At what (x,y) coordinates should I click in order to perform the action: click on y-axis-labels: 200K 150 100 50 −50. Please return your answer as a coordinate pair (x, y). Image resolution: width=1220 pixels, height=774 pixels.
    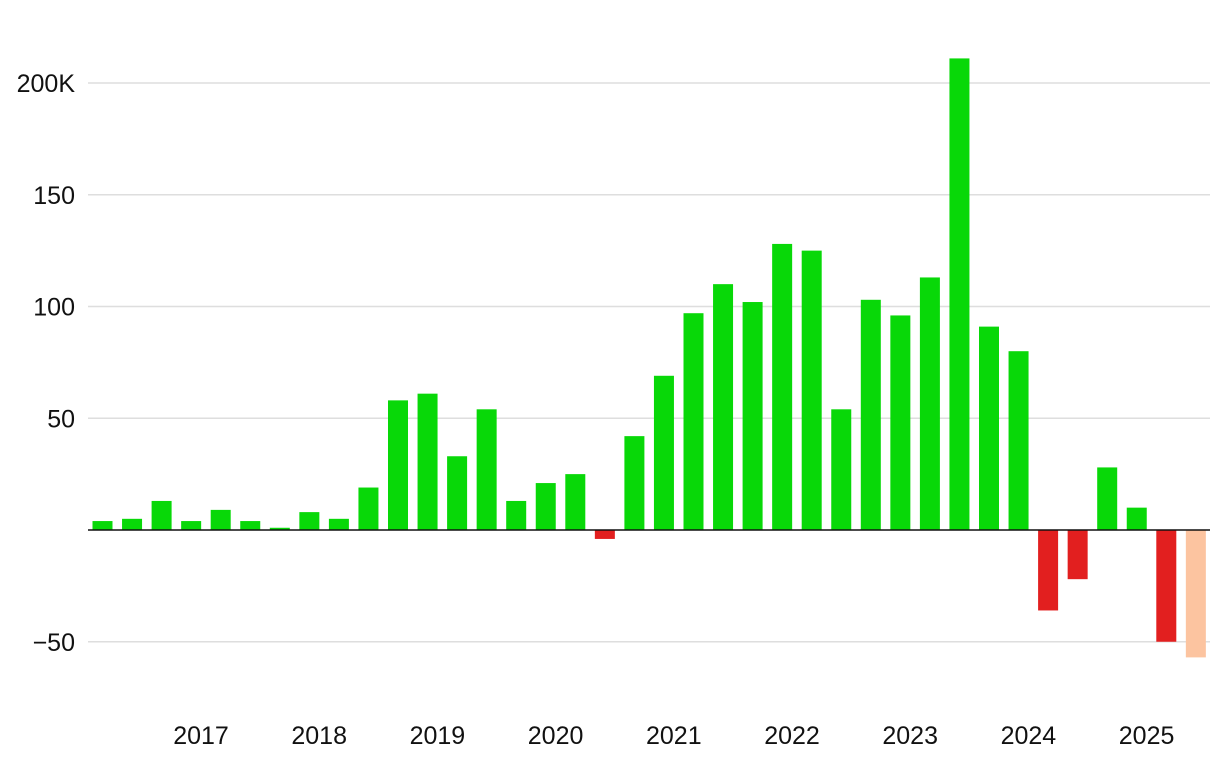
    Looking at the image, I should click on (46, 363).